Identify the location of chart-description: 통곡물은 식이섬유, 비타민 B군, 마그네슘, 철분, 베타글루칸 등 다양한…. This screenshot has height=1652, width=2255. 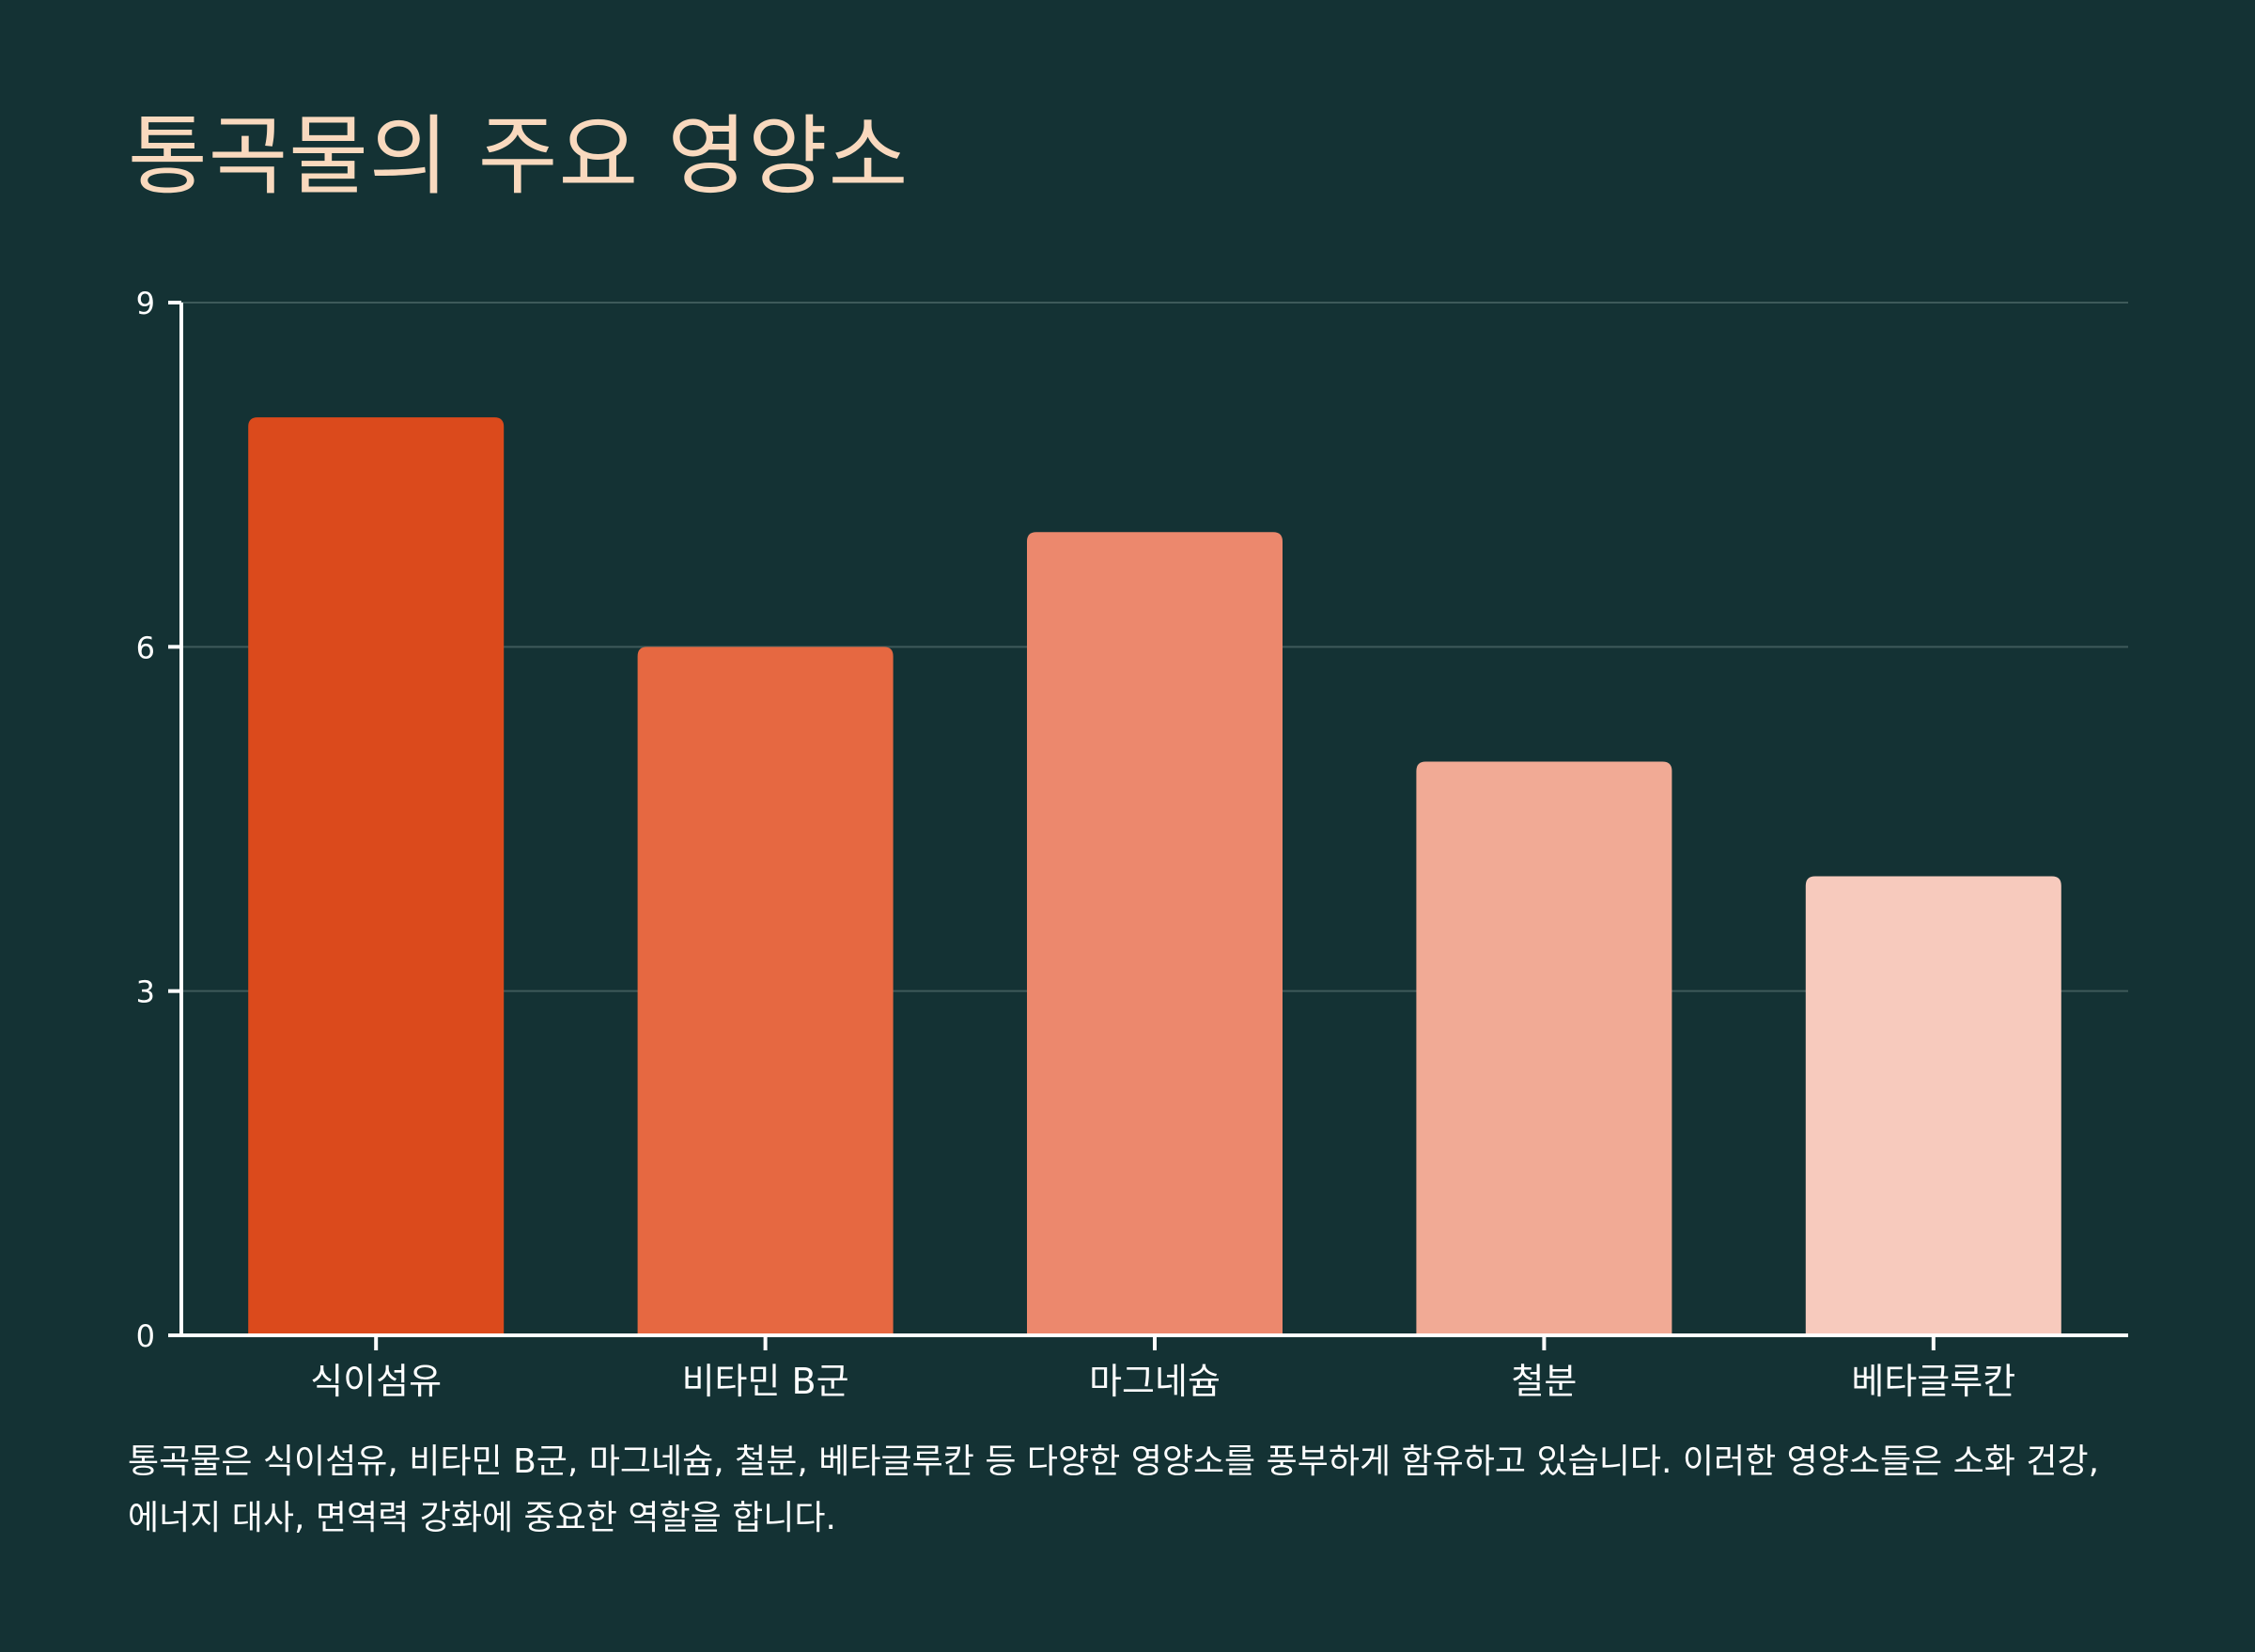
(1114, 1489).